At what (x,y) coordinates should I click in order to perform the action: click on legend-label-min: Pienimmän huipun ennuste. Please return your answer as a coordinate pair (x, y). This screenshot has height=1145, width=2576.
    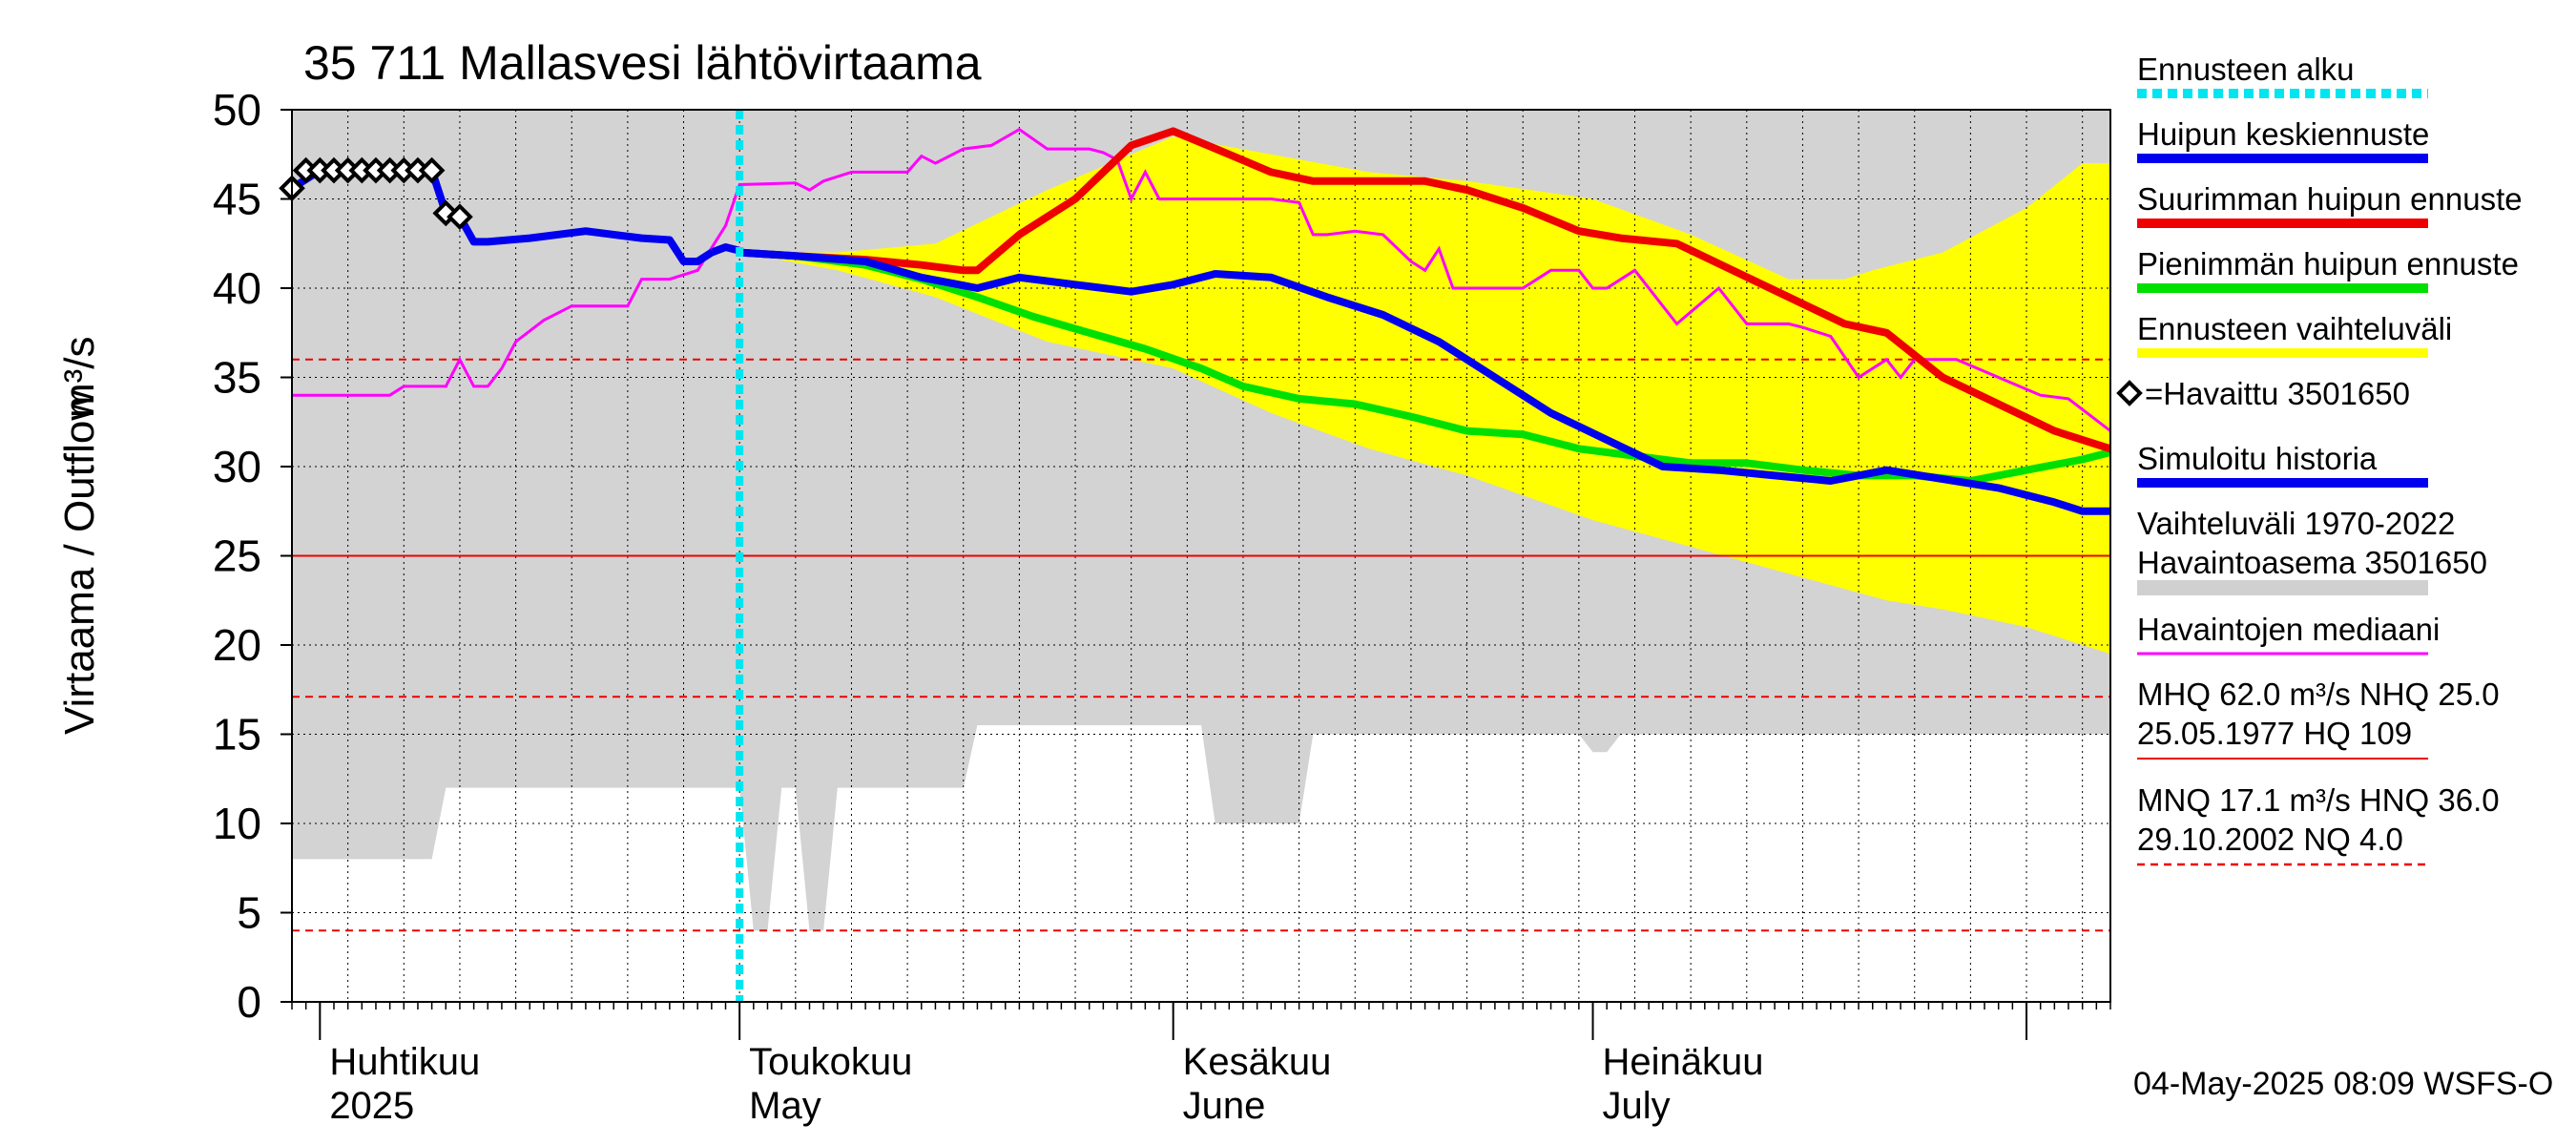
    Looking at the image, I should click on (2328, 263).